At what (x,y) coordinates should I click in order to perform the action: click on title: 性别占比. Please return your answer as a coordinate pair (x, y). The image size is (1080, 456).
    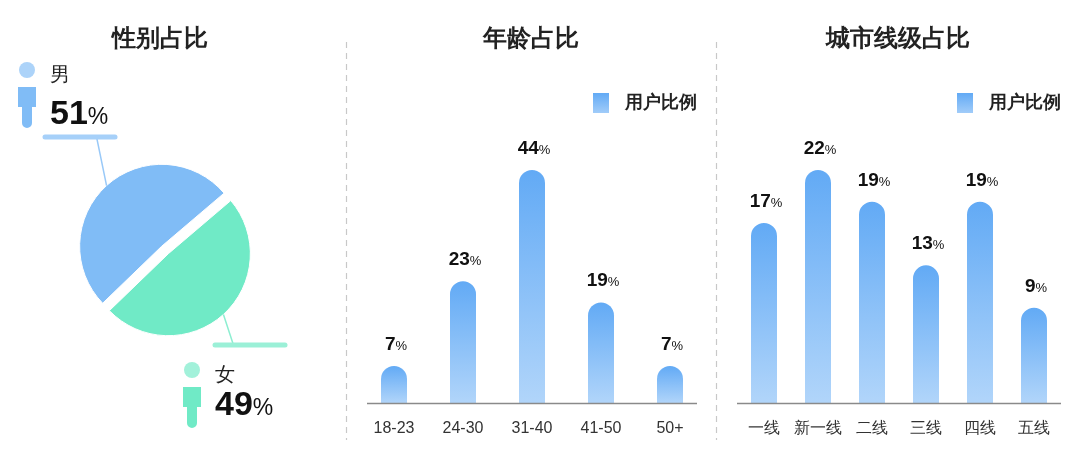
    Looking at the image, I should click on (160, 38).